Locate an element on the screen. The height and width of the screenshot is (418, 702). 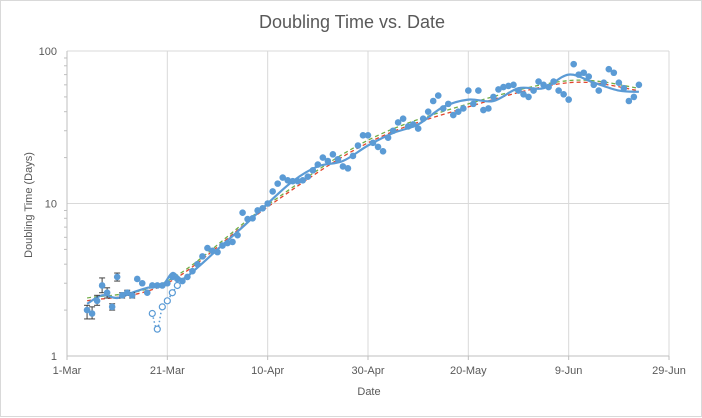
x-tick-label: 1-Mar is located at coordinates (67, 371).